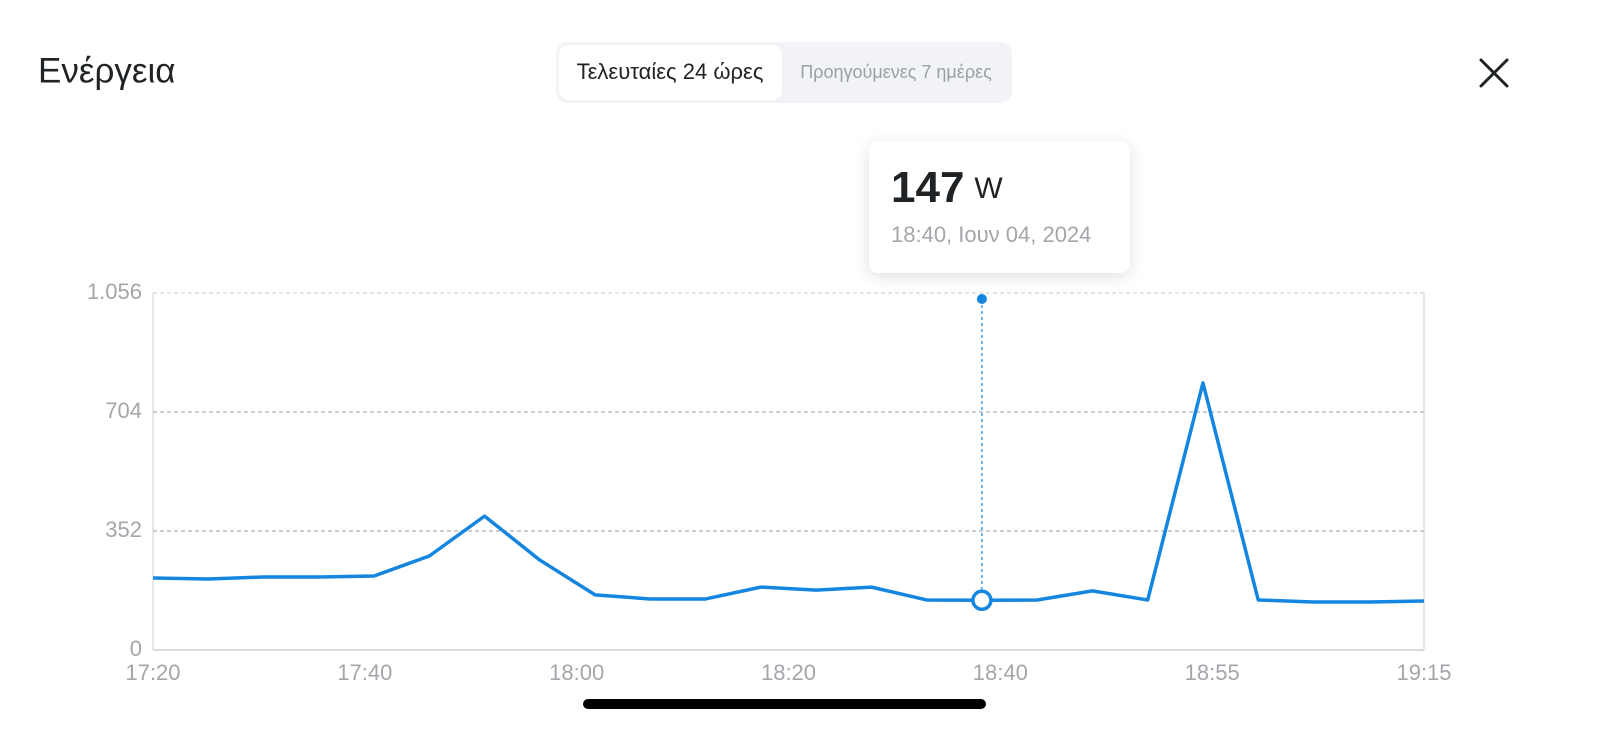 This screenshot has height=744, width=1600. What do you see at coordinates (982, 600) in the screenshot?
I see `selected-point` at bounding box center [982, 600].